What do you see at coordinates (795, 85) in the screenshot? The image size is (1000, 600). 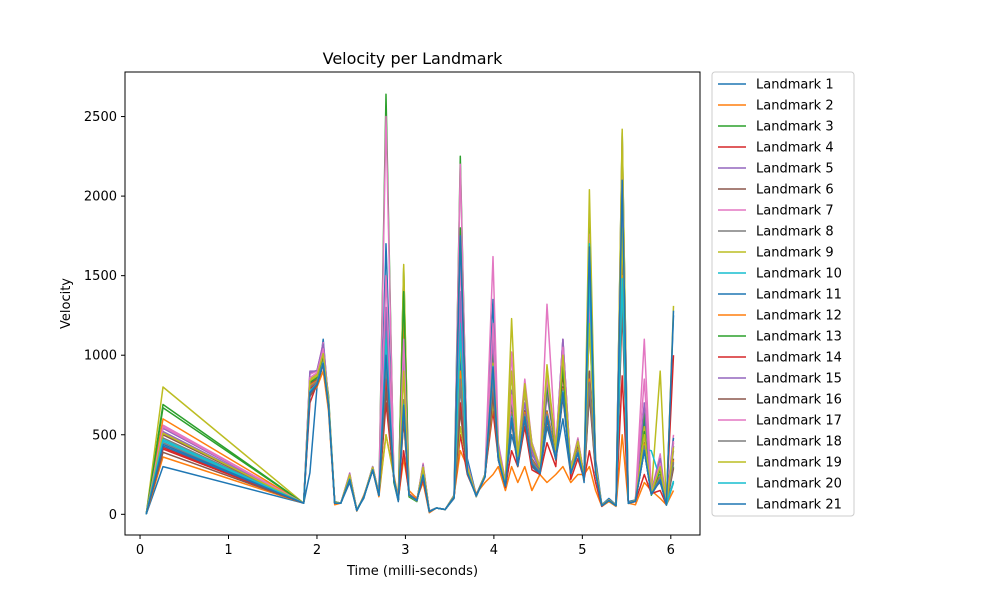 I see `legend-label-landmark-1: Landmark 1` at bounding box center [795, 85].